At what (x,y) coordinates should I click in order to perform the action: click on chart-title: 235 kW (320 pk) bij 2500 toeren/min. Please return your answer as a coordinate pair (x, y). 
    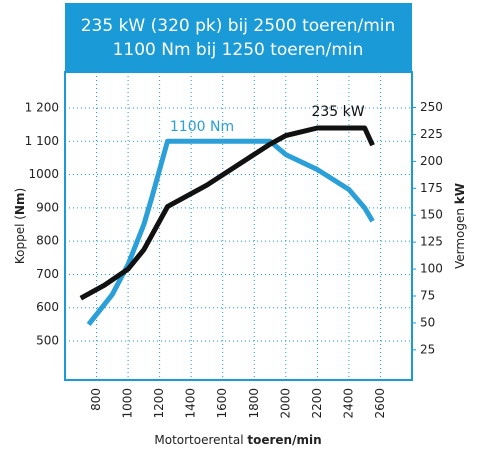
    Looking at the image, I should click on (238, 26).